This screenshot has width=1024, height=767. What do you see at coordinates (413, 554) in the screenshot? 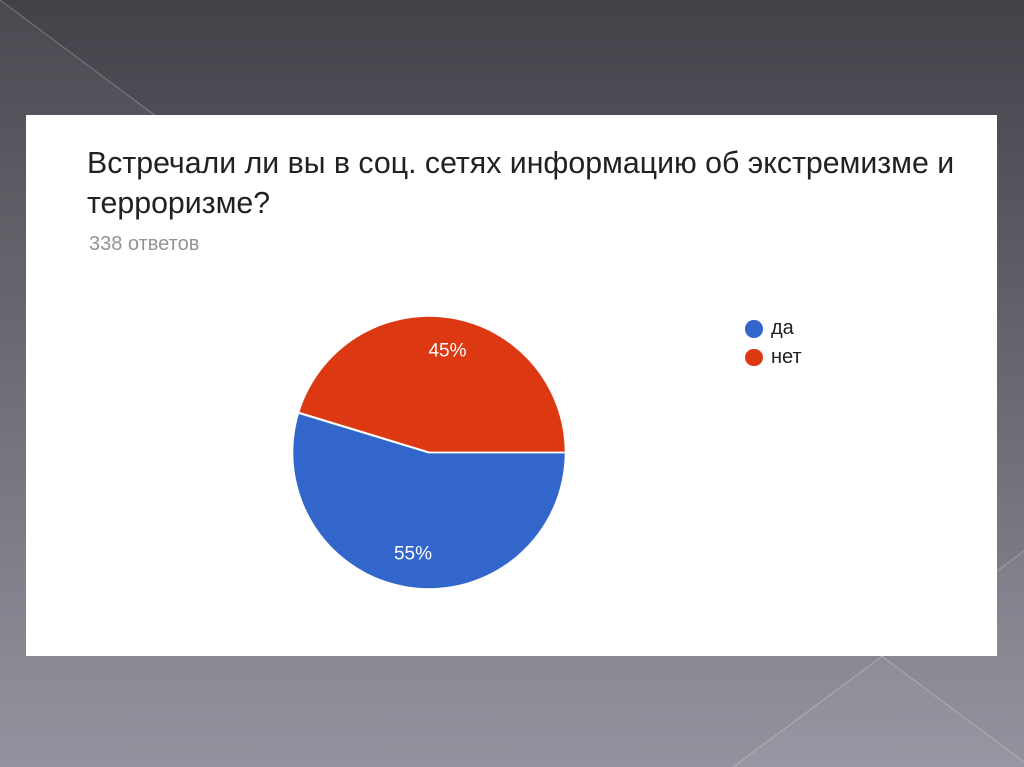
I see `svg-text: 55%` at bounding box center [413, 554].